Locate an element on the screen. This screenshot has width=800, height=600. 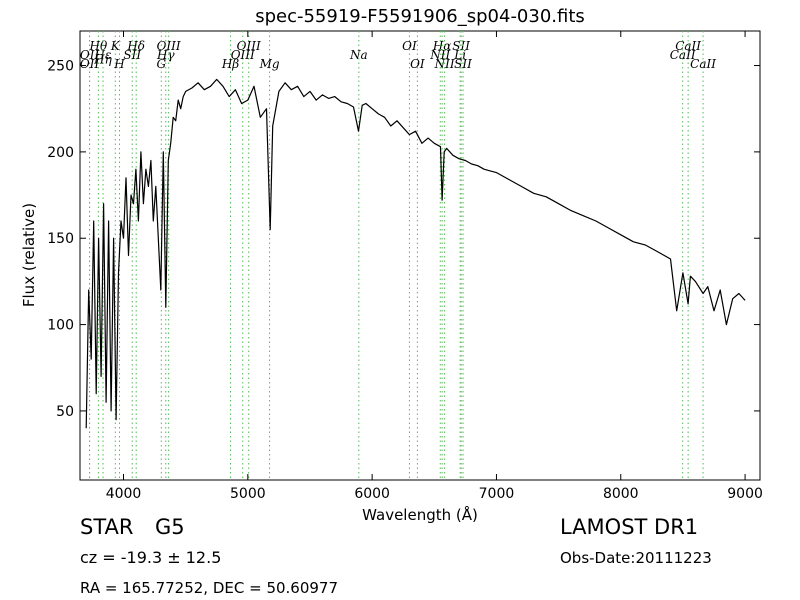
observation-date: Obs-Date:20111223 is located at coordinates (636, 558).